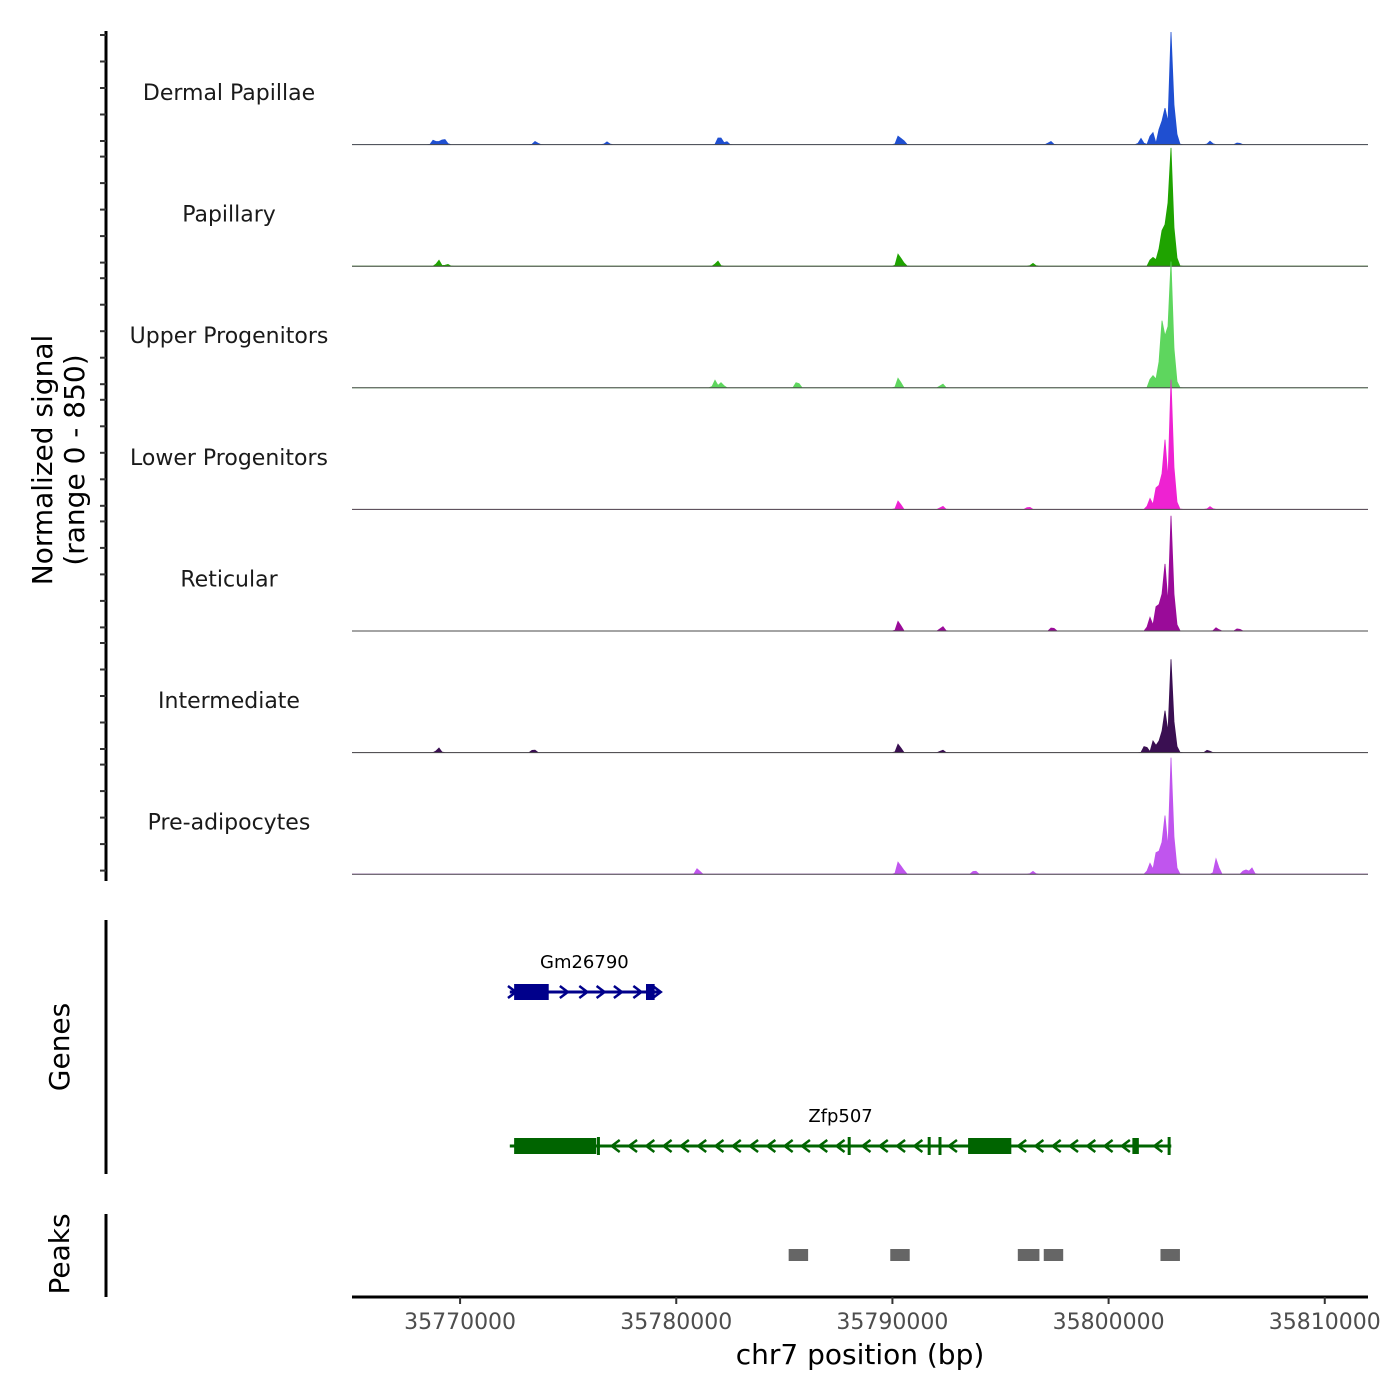  I want to click on signal-track-1: Dermal Papillae, so click(755, 89).